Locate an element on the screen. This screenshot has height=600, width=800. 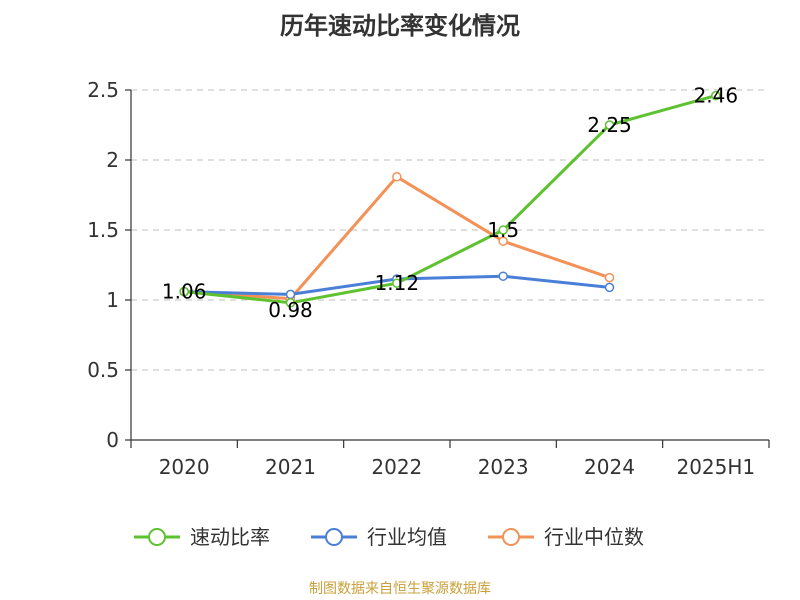
y-tick-label: 0 is located at coordinates (112, 440).